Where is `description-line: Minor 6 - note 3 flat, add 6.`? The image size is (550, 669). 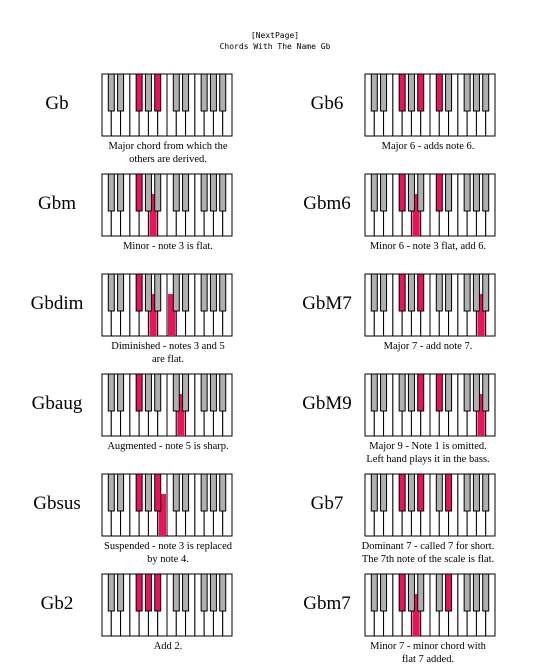
description-line: Minor 6 - note 3 flat, add 6. is located at coordinates (428, 246).